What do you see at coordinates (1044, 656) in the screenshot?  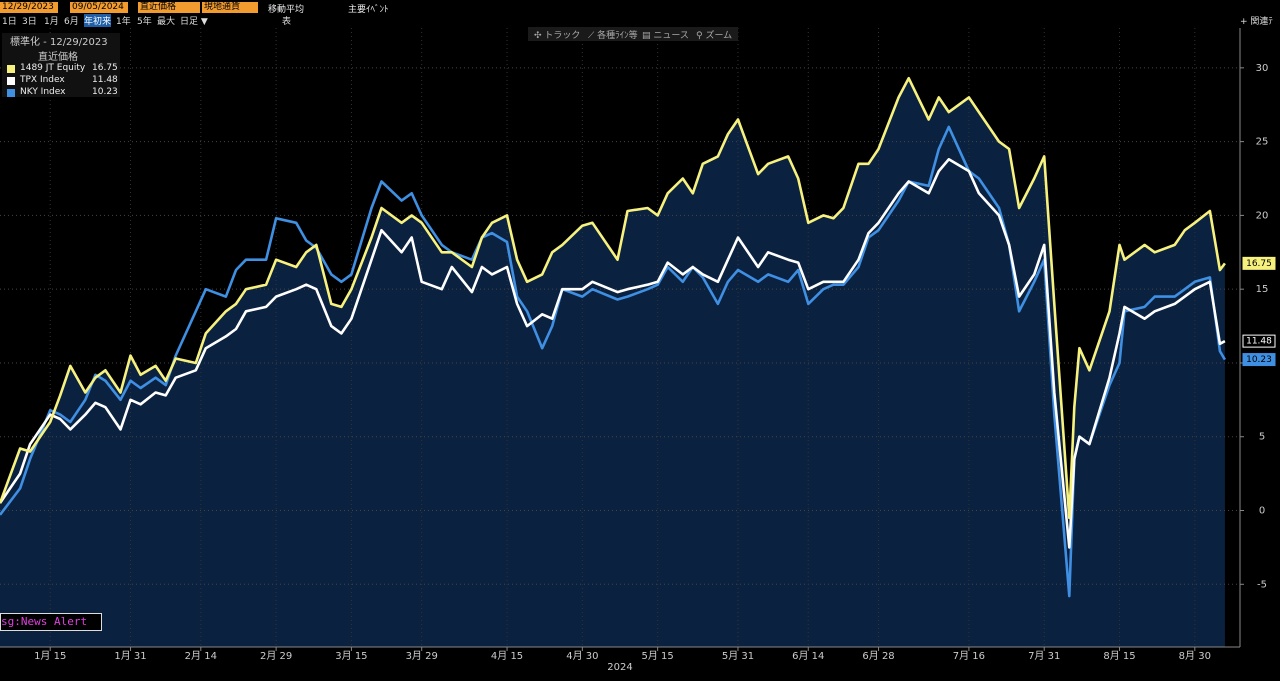 I see `x-tick-label: 7月 31` at bounding box center [1044, 656].